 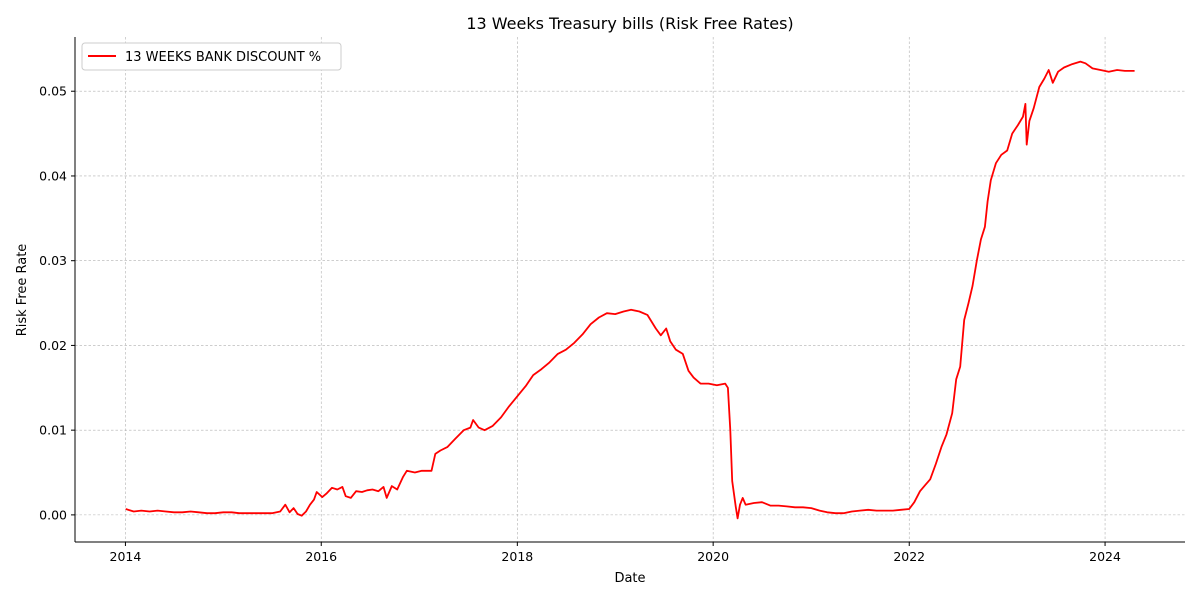 I want to click on x-axis-title: Date, so click(x=629, y=578).